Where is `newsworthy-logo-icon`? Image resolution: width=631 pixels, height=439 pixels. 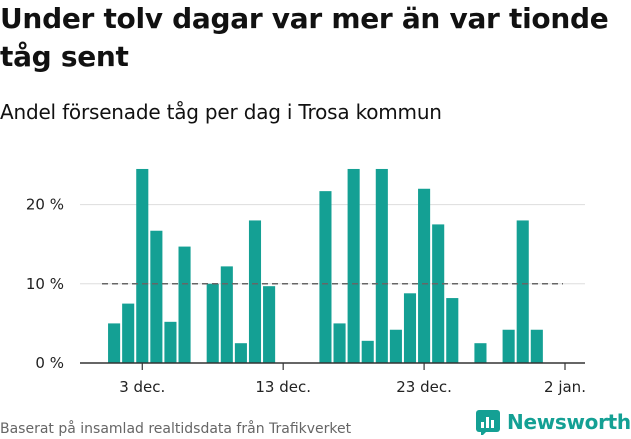 newsworthy-logo-icon is located at coordinates (488, 422).